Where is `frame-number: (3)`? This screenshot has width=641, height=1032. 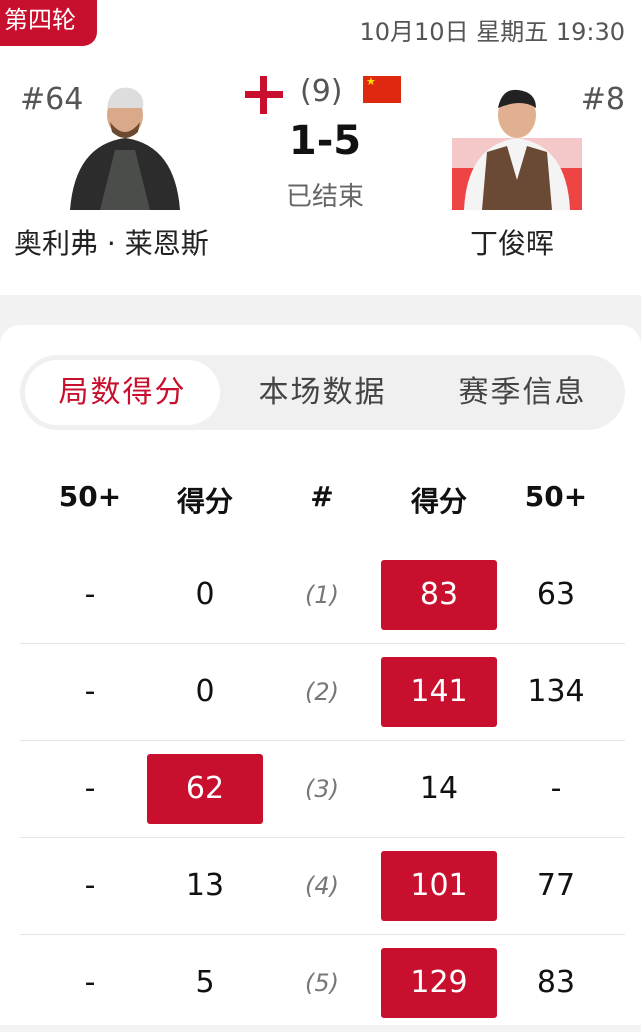
frame-number: (3) is located at coordinates (322, 789).